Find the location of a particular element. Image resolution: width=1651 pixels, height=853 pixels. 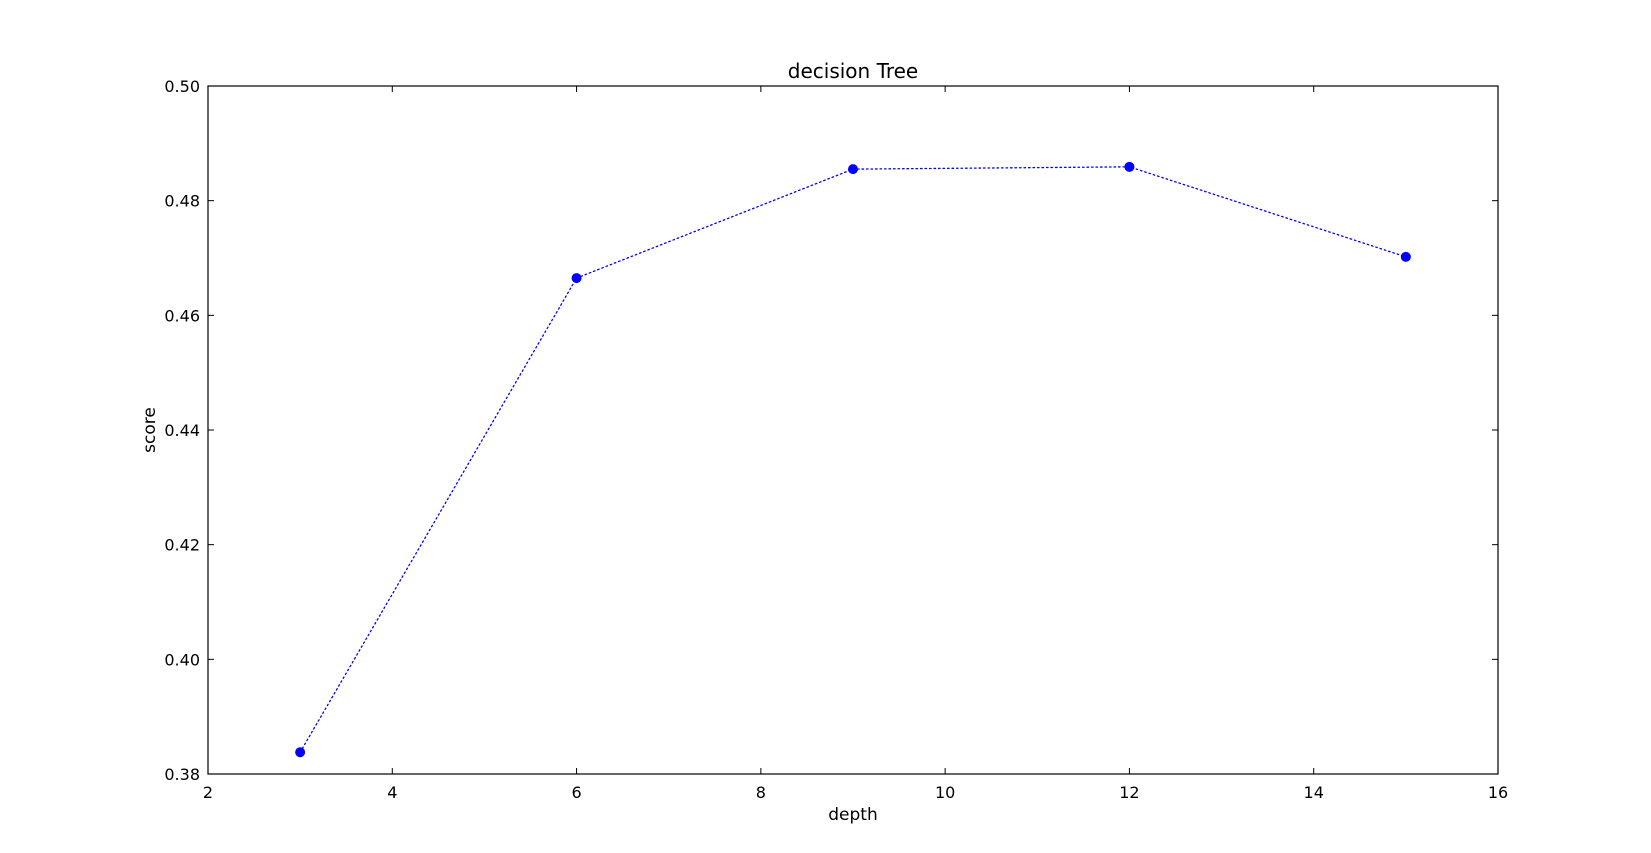

chart-title: decision Tree is located at coordinates (853, 71).